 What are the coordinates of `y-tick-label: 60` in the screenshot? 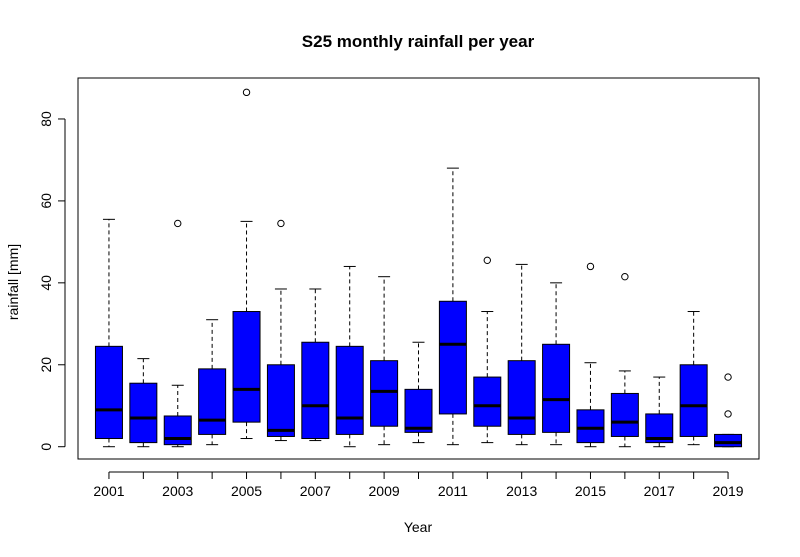 It's located at (46, 201).